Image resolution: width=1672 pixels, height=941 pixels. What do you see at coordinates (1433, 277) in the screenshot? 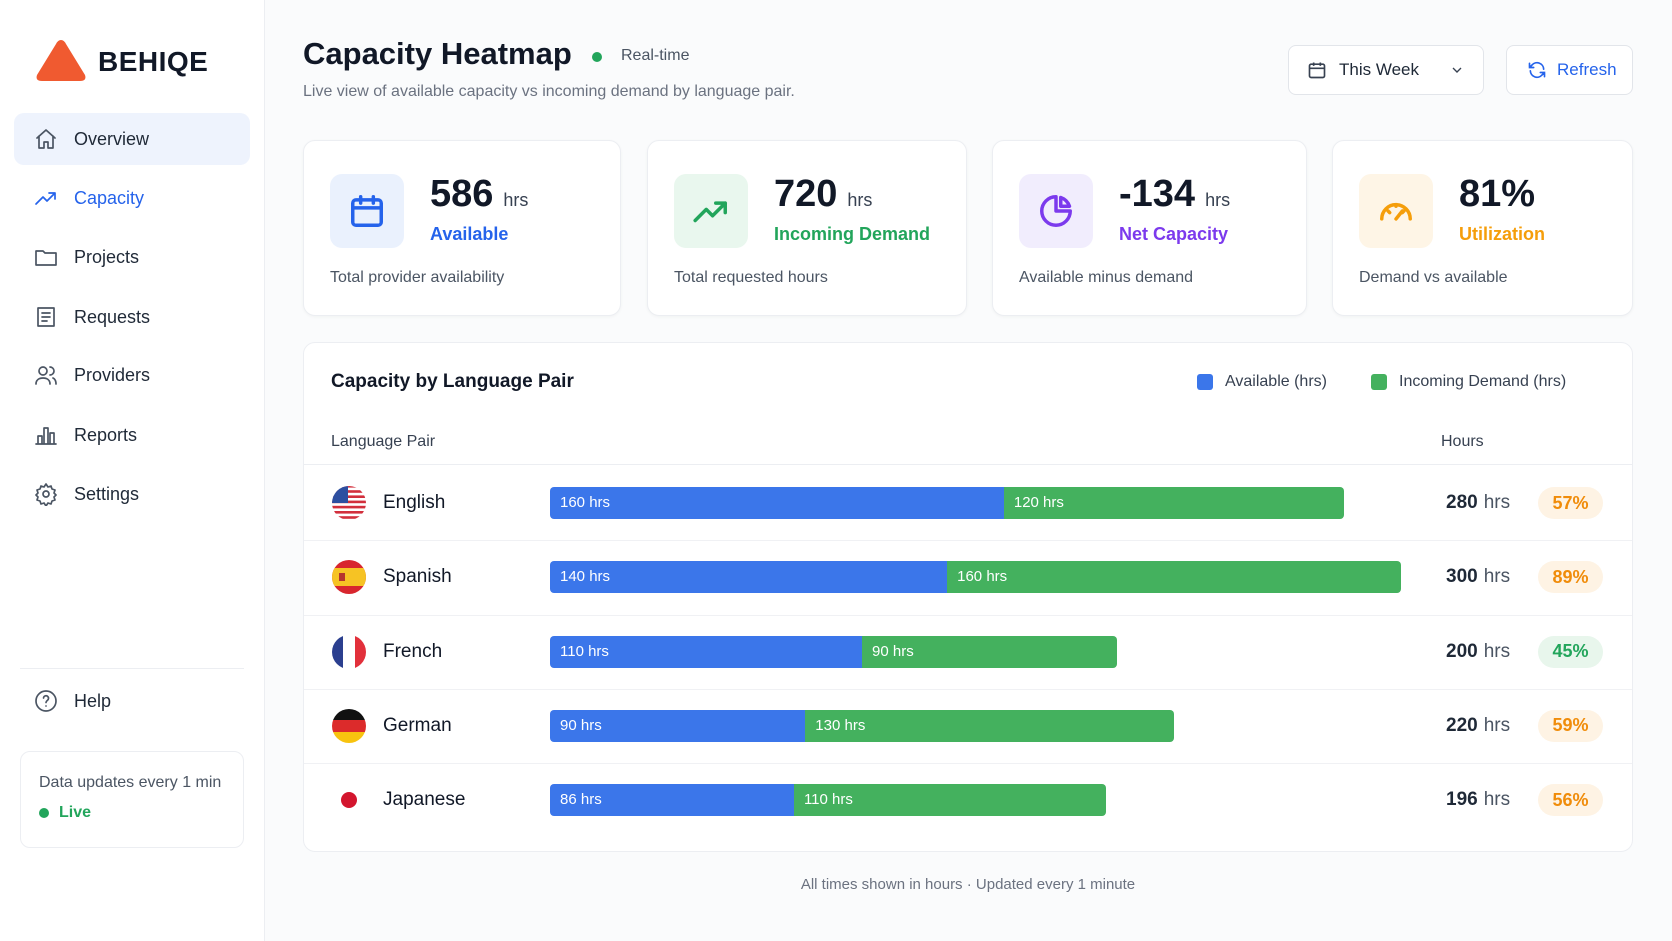
I see `stat-description: Demand vs available` at bounding box center [1433, 277].